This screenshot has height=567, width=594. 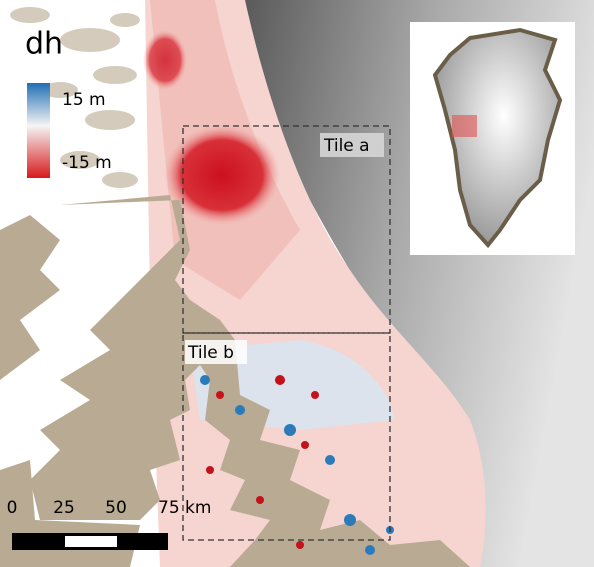 I want to click on islands, so click(x=75, y=97).